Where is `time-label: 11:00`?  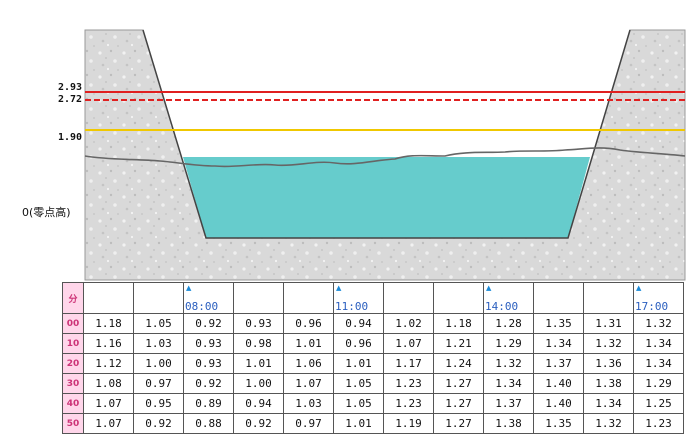
time-label: 11:00 is located at coordinates (352, 306).